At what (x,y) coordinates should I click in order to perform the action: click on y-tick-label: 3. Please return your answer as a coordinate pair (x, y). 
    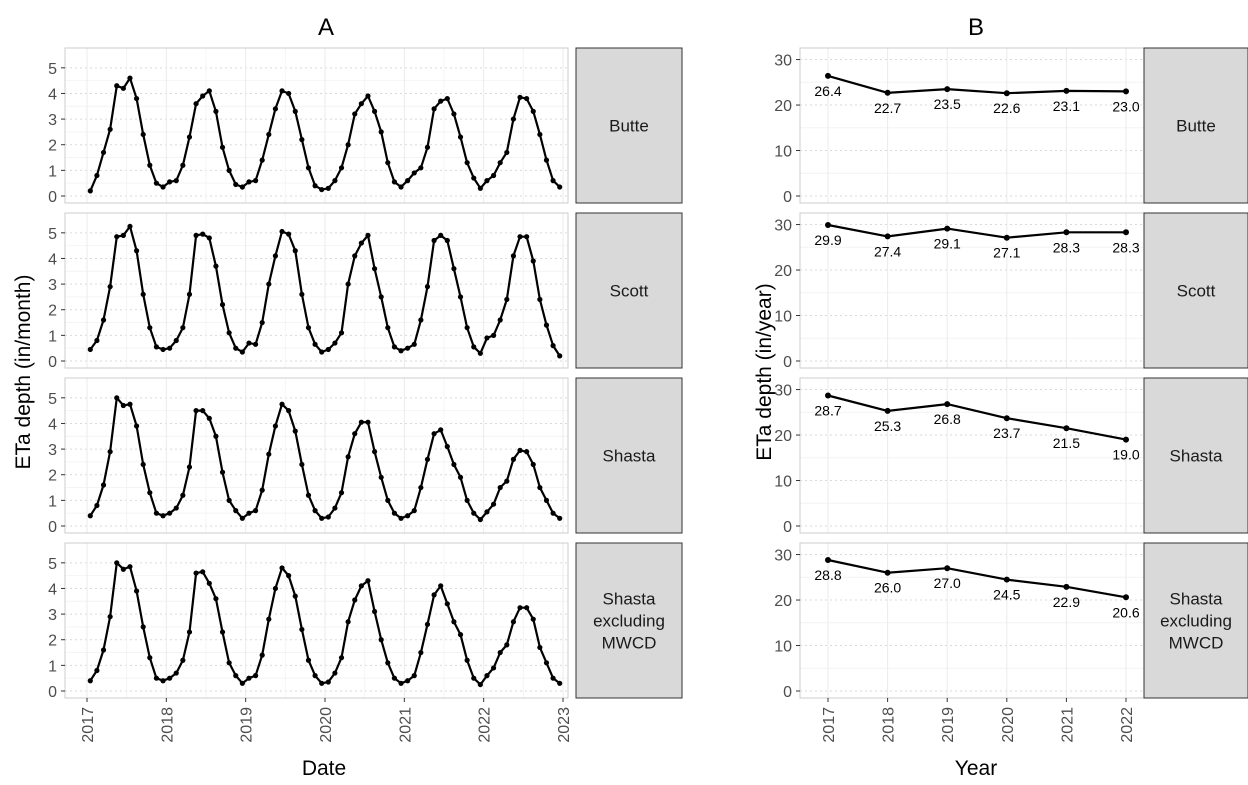
    Looking at the image, I should click on (52, 120).